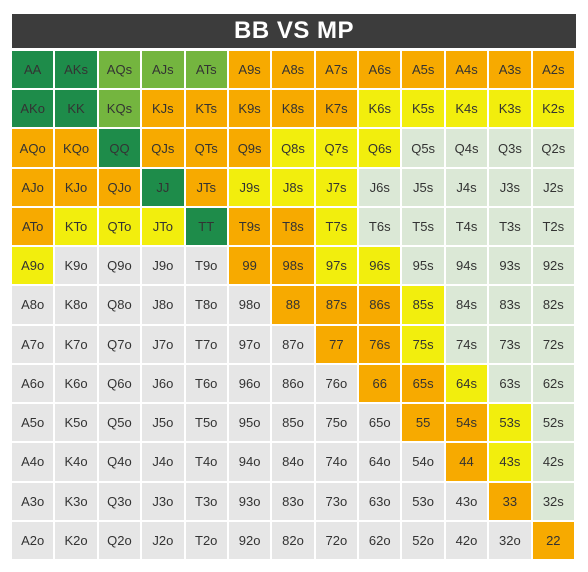 The height and width of the screenshot is (572, 588). Describe the element at coordinates (33, 501) in the screenshot. I see `hand-cell-A3o: A3o` at that location.